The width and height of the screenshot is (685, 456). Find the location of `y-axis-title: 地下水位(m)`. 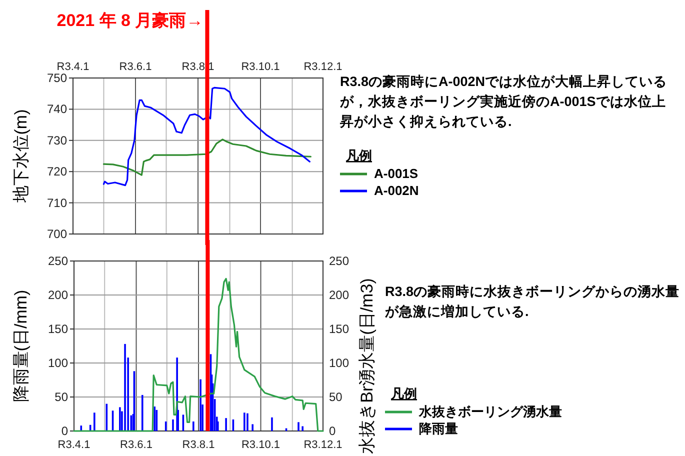

y-axis-title: 地下水位(m) is located at coordinates (20, 156).